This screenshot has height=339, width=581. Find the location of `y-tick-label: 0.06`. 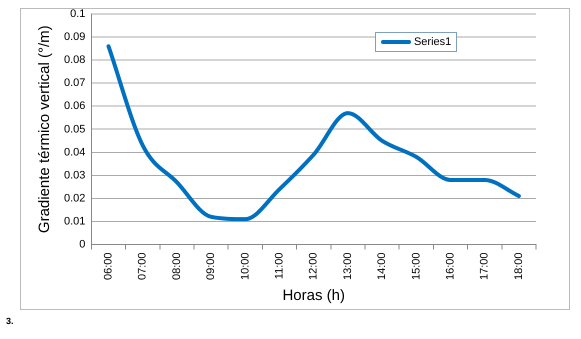

y-tick-label: 0.06 is located at coordinates (75, 106).